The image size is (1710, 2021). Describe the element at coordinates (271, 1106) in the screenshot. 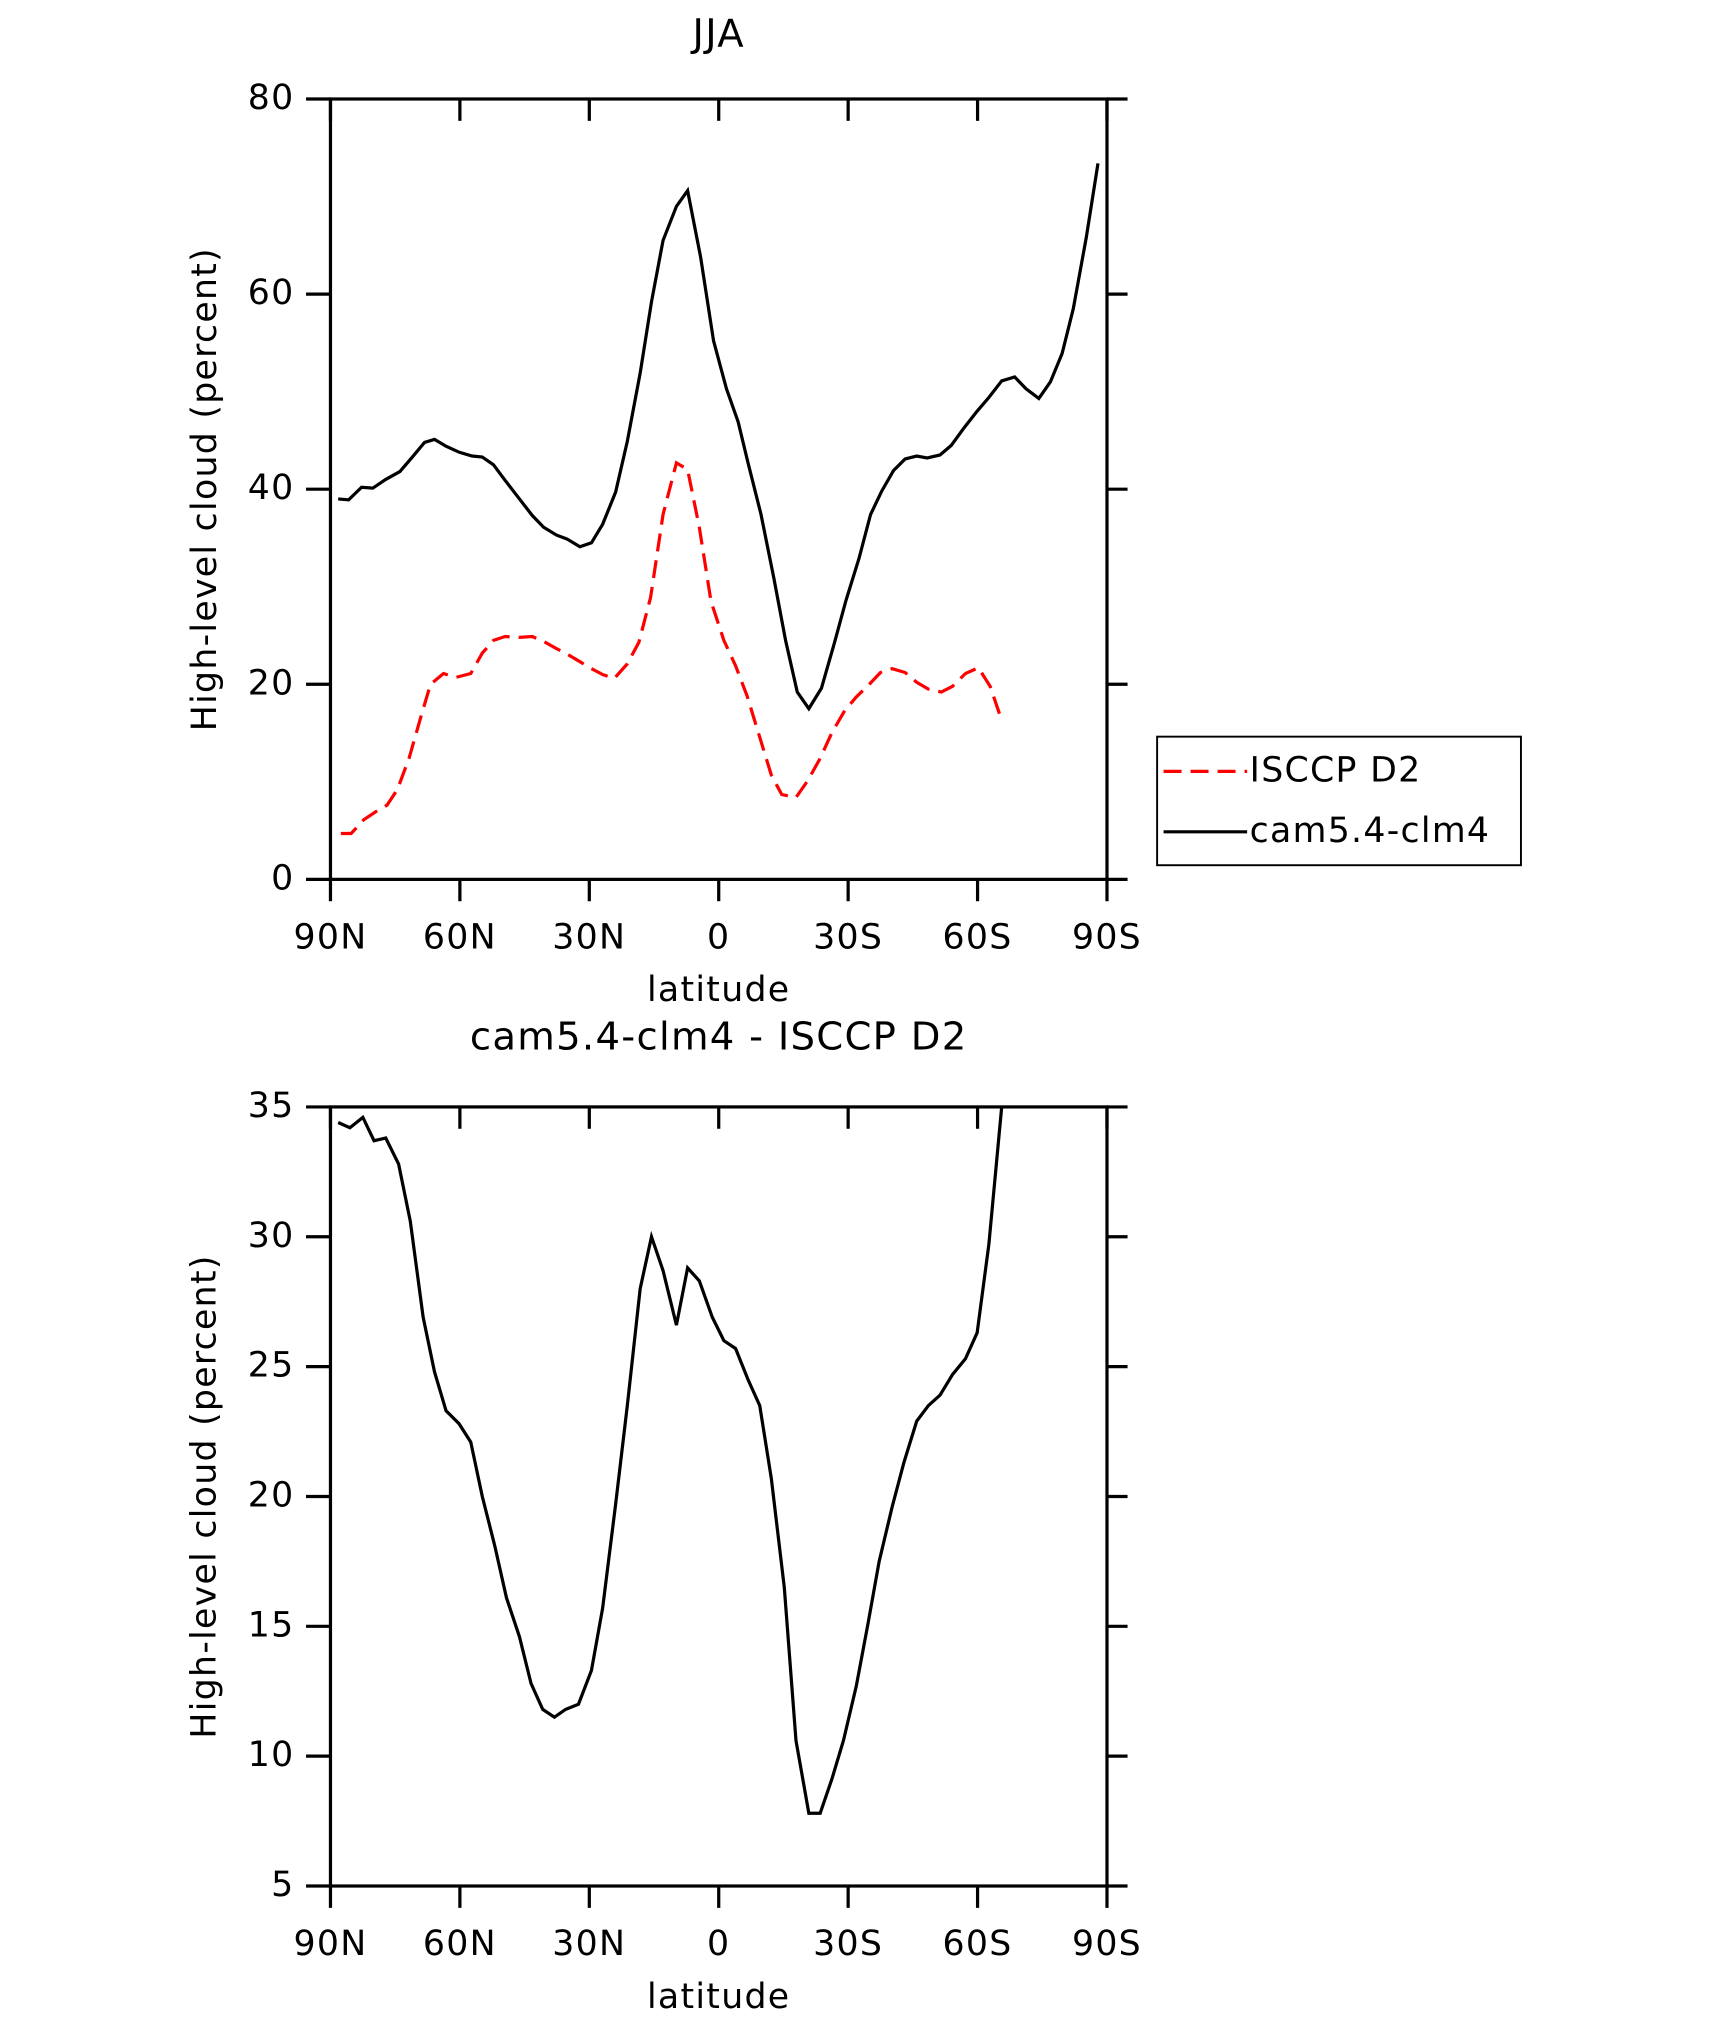

I see `y-tick-label: 35` at that location.